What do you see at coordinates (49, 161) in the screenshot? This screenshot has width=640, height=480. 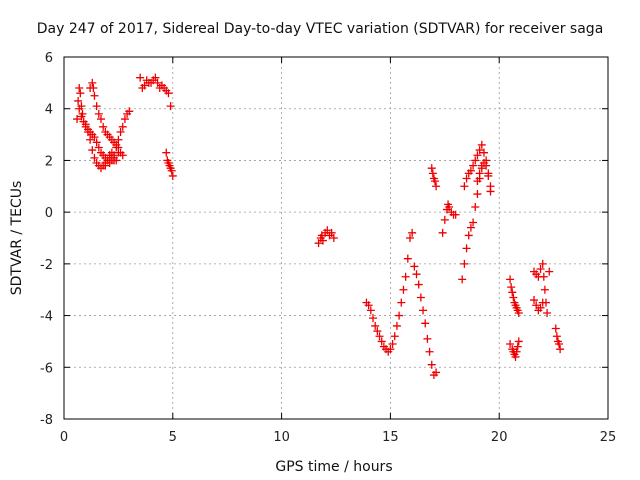 I see `y-tick-label: 2` at bounding box center [49, 161].